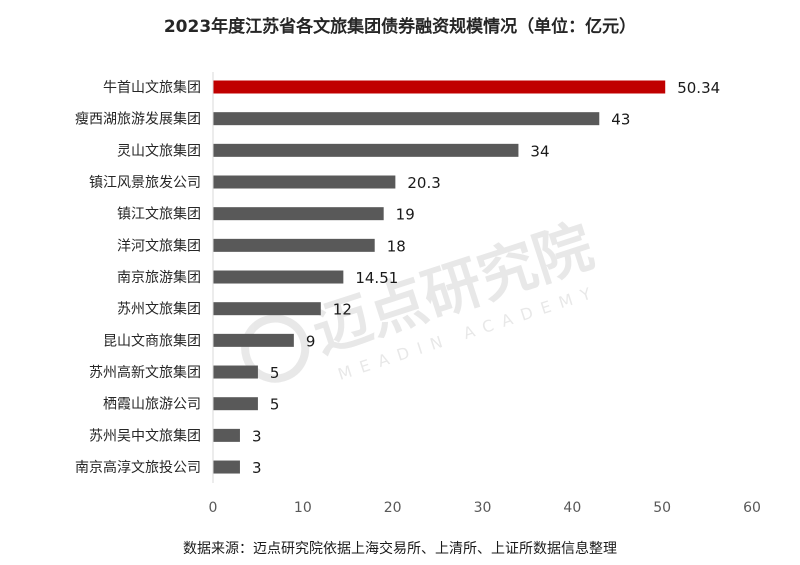  I want to click on data-label: 19, so click(405, 215).